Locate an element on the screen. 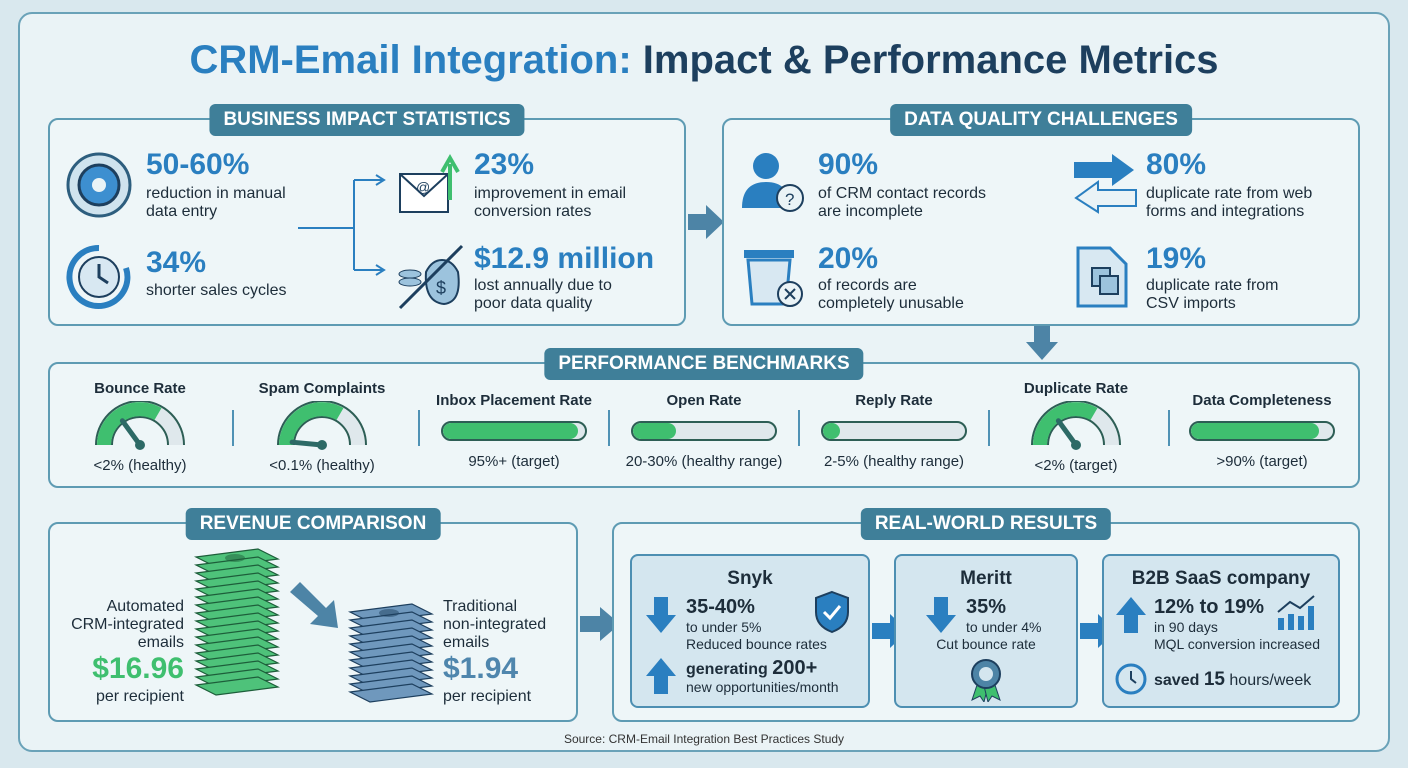  benchmark-item: Spam Complaints <0.1% (healthy) is located at coordinates (322, 427).